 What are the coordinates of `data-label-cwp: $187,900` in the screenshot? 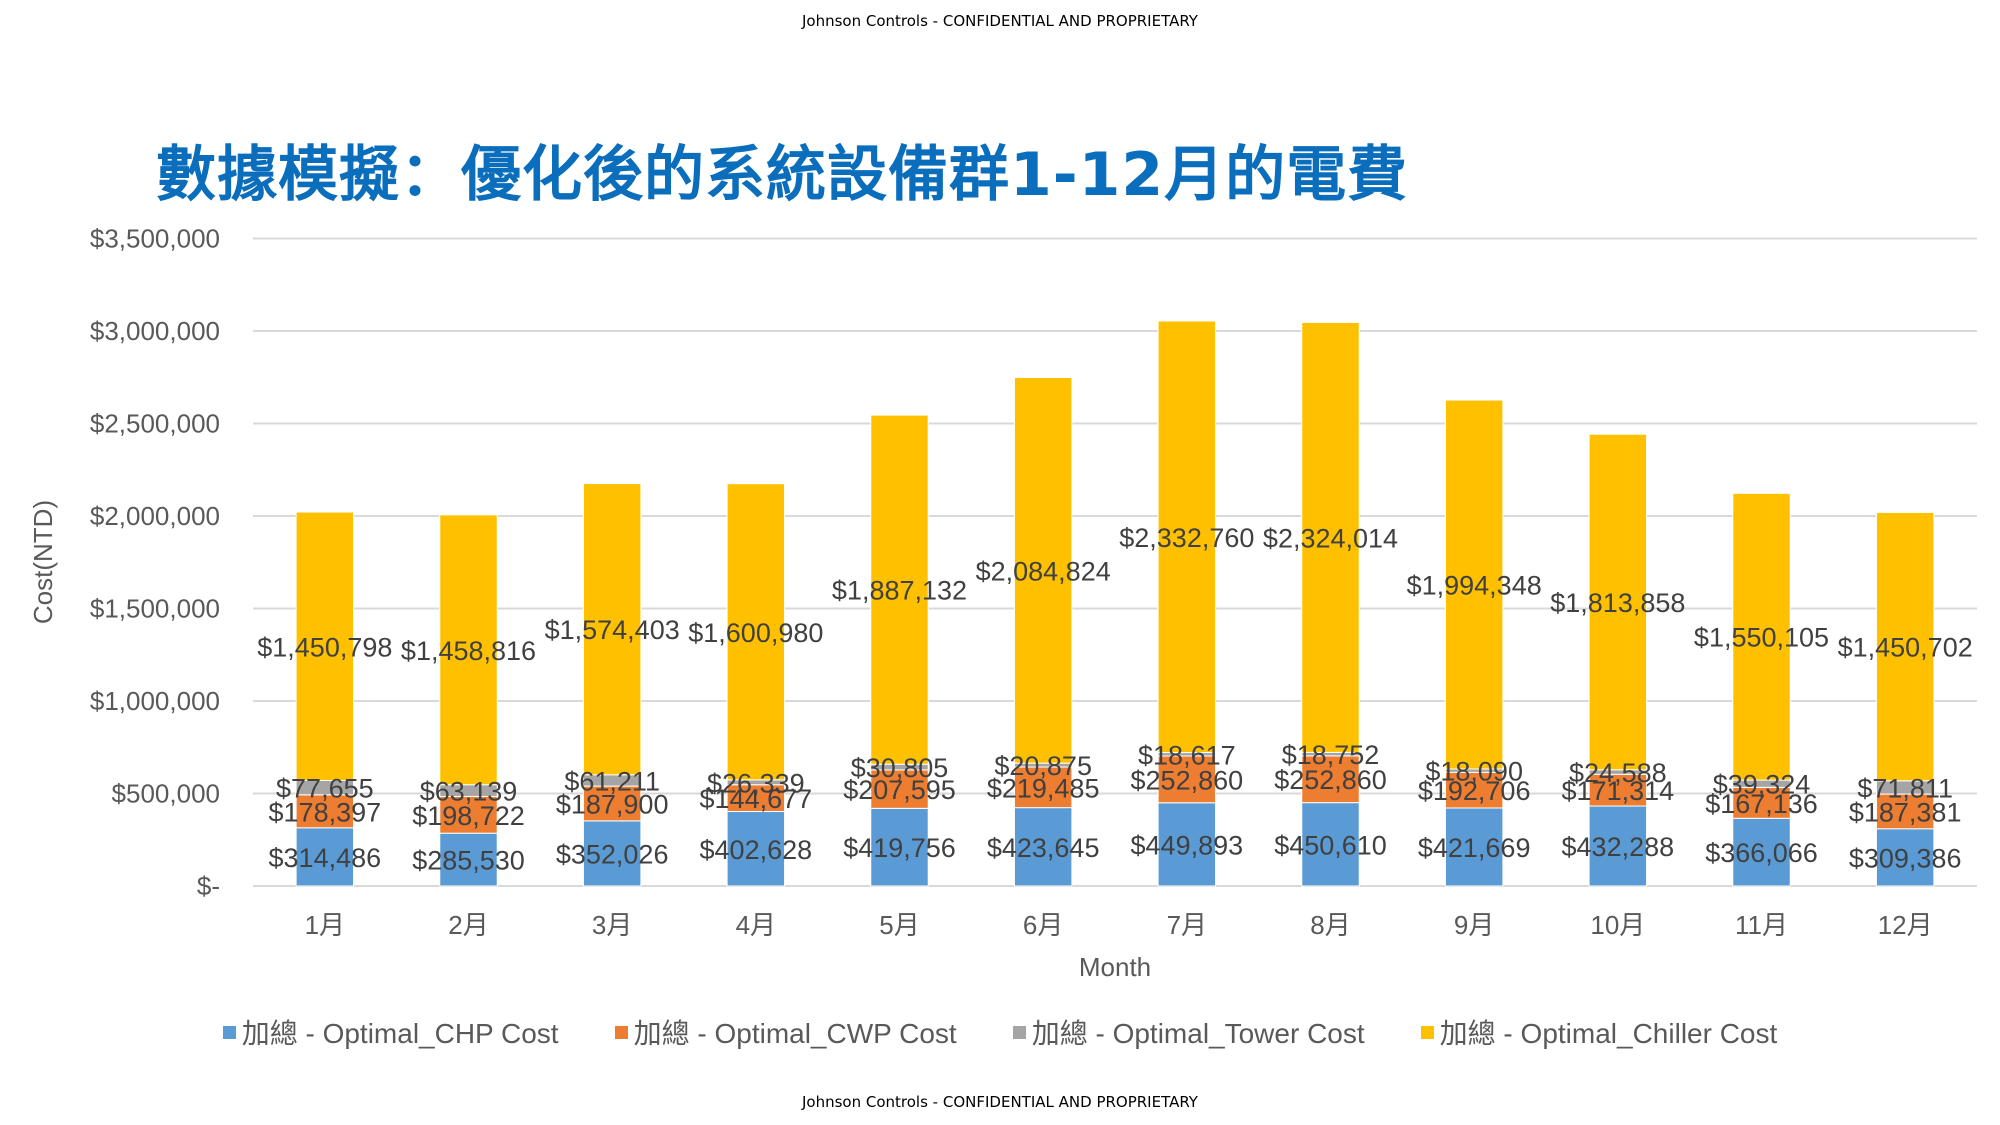 It's located at (612, 804).